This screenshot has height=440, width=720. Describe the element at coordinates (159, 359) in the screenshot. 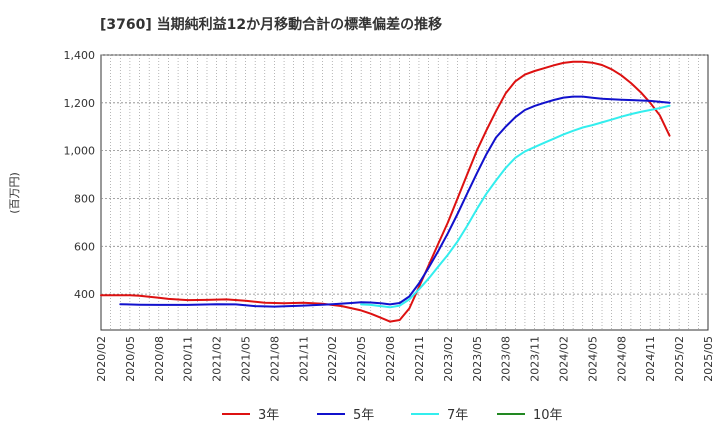

I see `x-tick-label: 2020/08` at that location.